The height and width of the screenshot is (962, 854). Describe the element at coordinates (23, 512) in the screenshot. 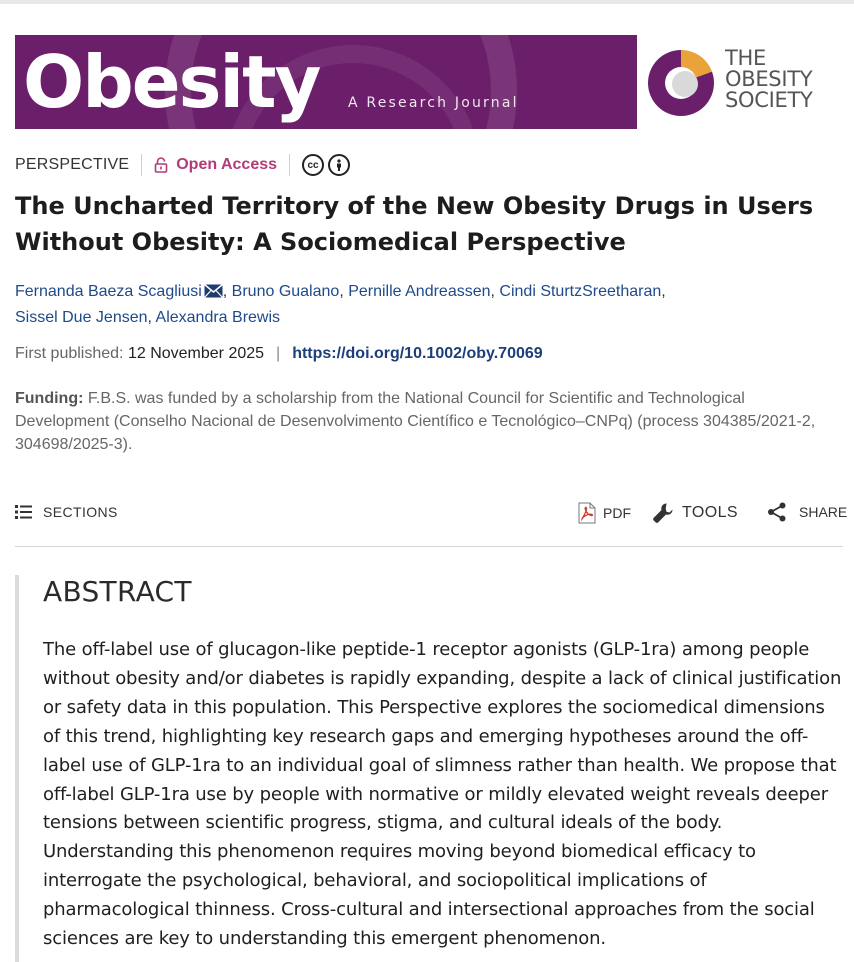

I see `list-icon` at that location.